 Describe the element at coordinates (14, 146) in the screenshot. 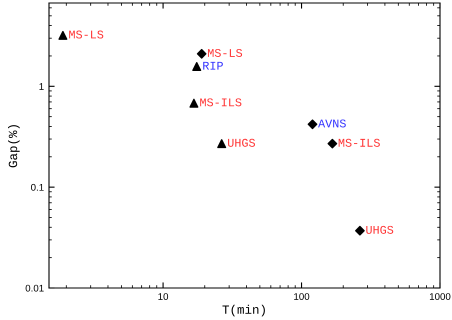

I see `y-axis-title: Gap(%)` at that location.